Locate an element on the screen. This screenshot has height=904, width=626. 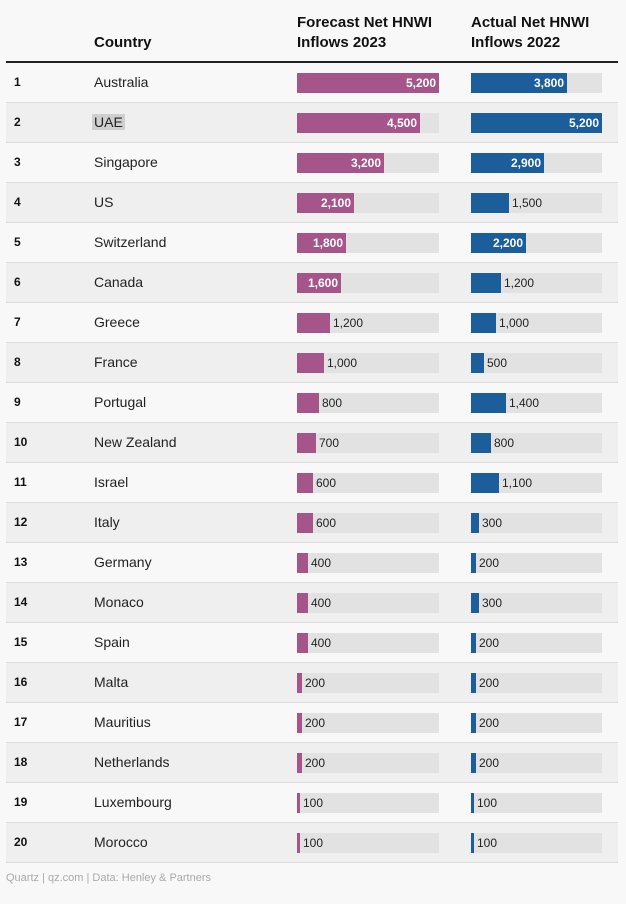
actual-value-label: 100 is located at coordinates (487, 843).